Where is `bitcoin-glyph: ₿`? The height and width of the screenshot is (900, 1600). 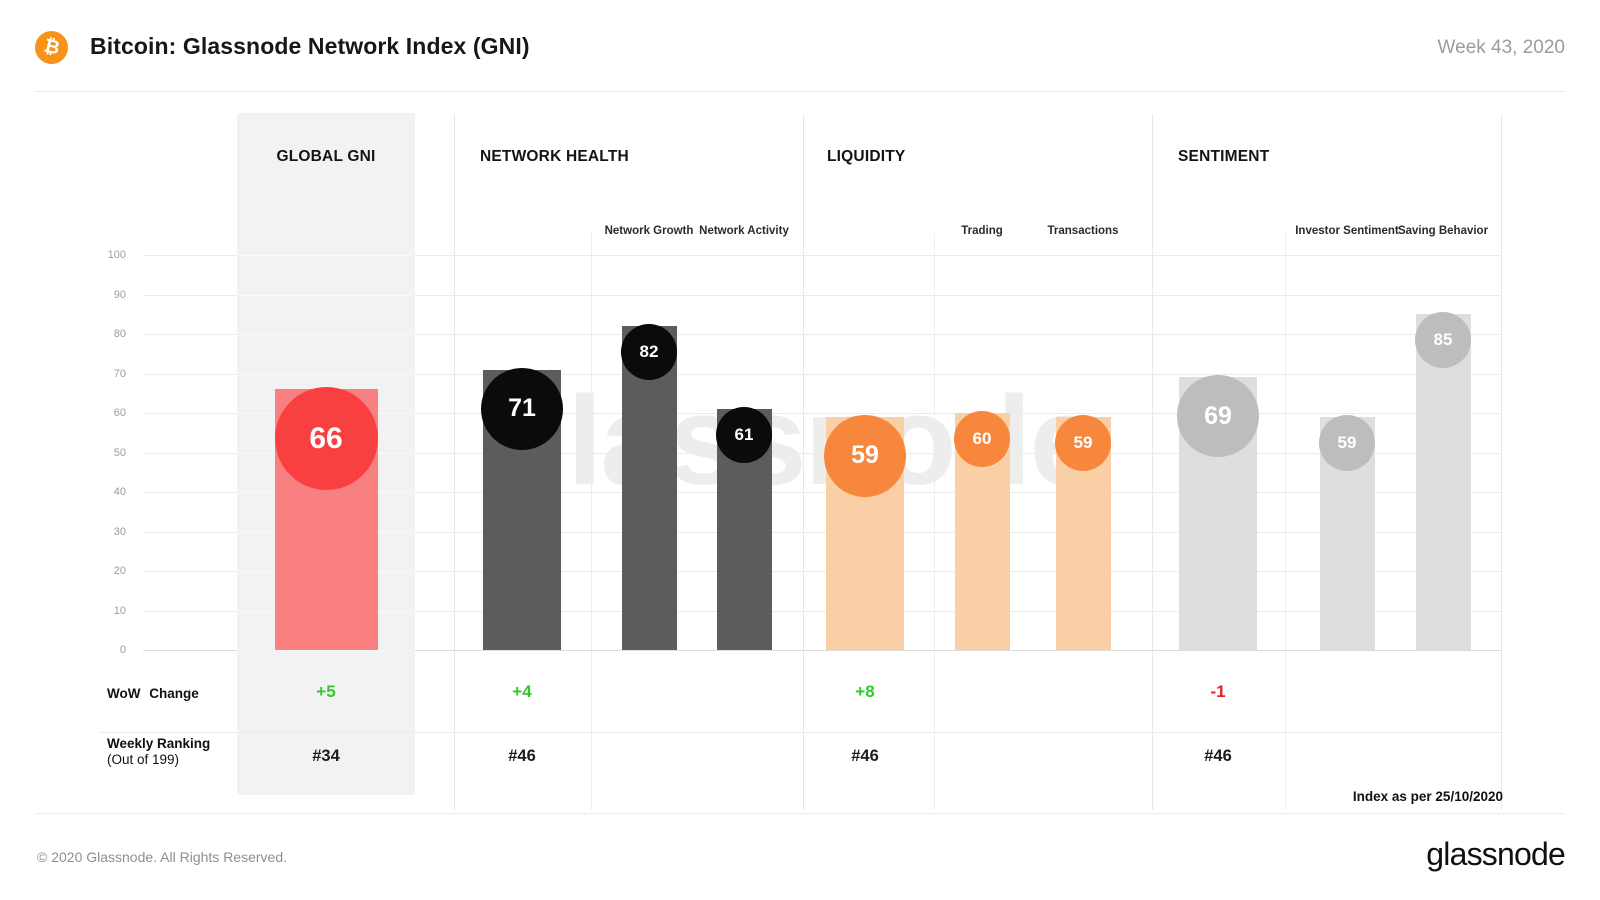 bitcoin-glyph: ₿ is located at coordinates (51, 47).